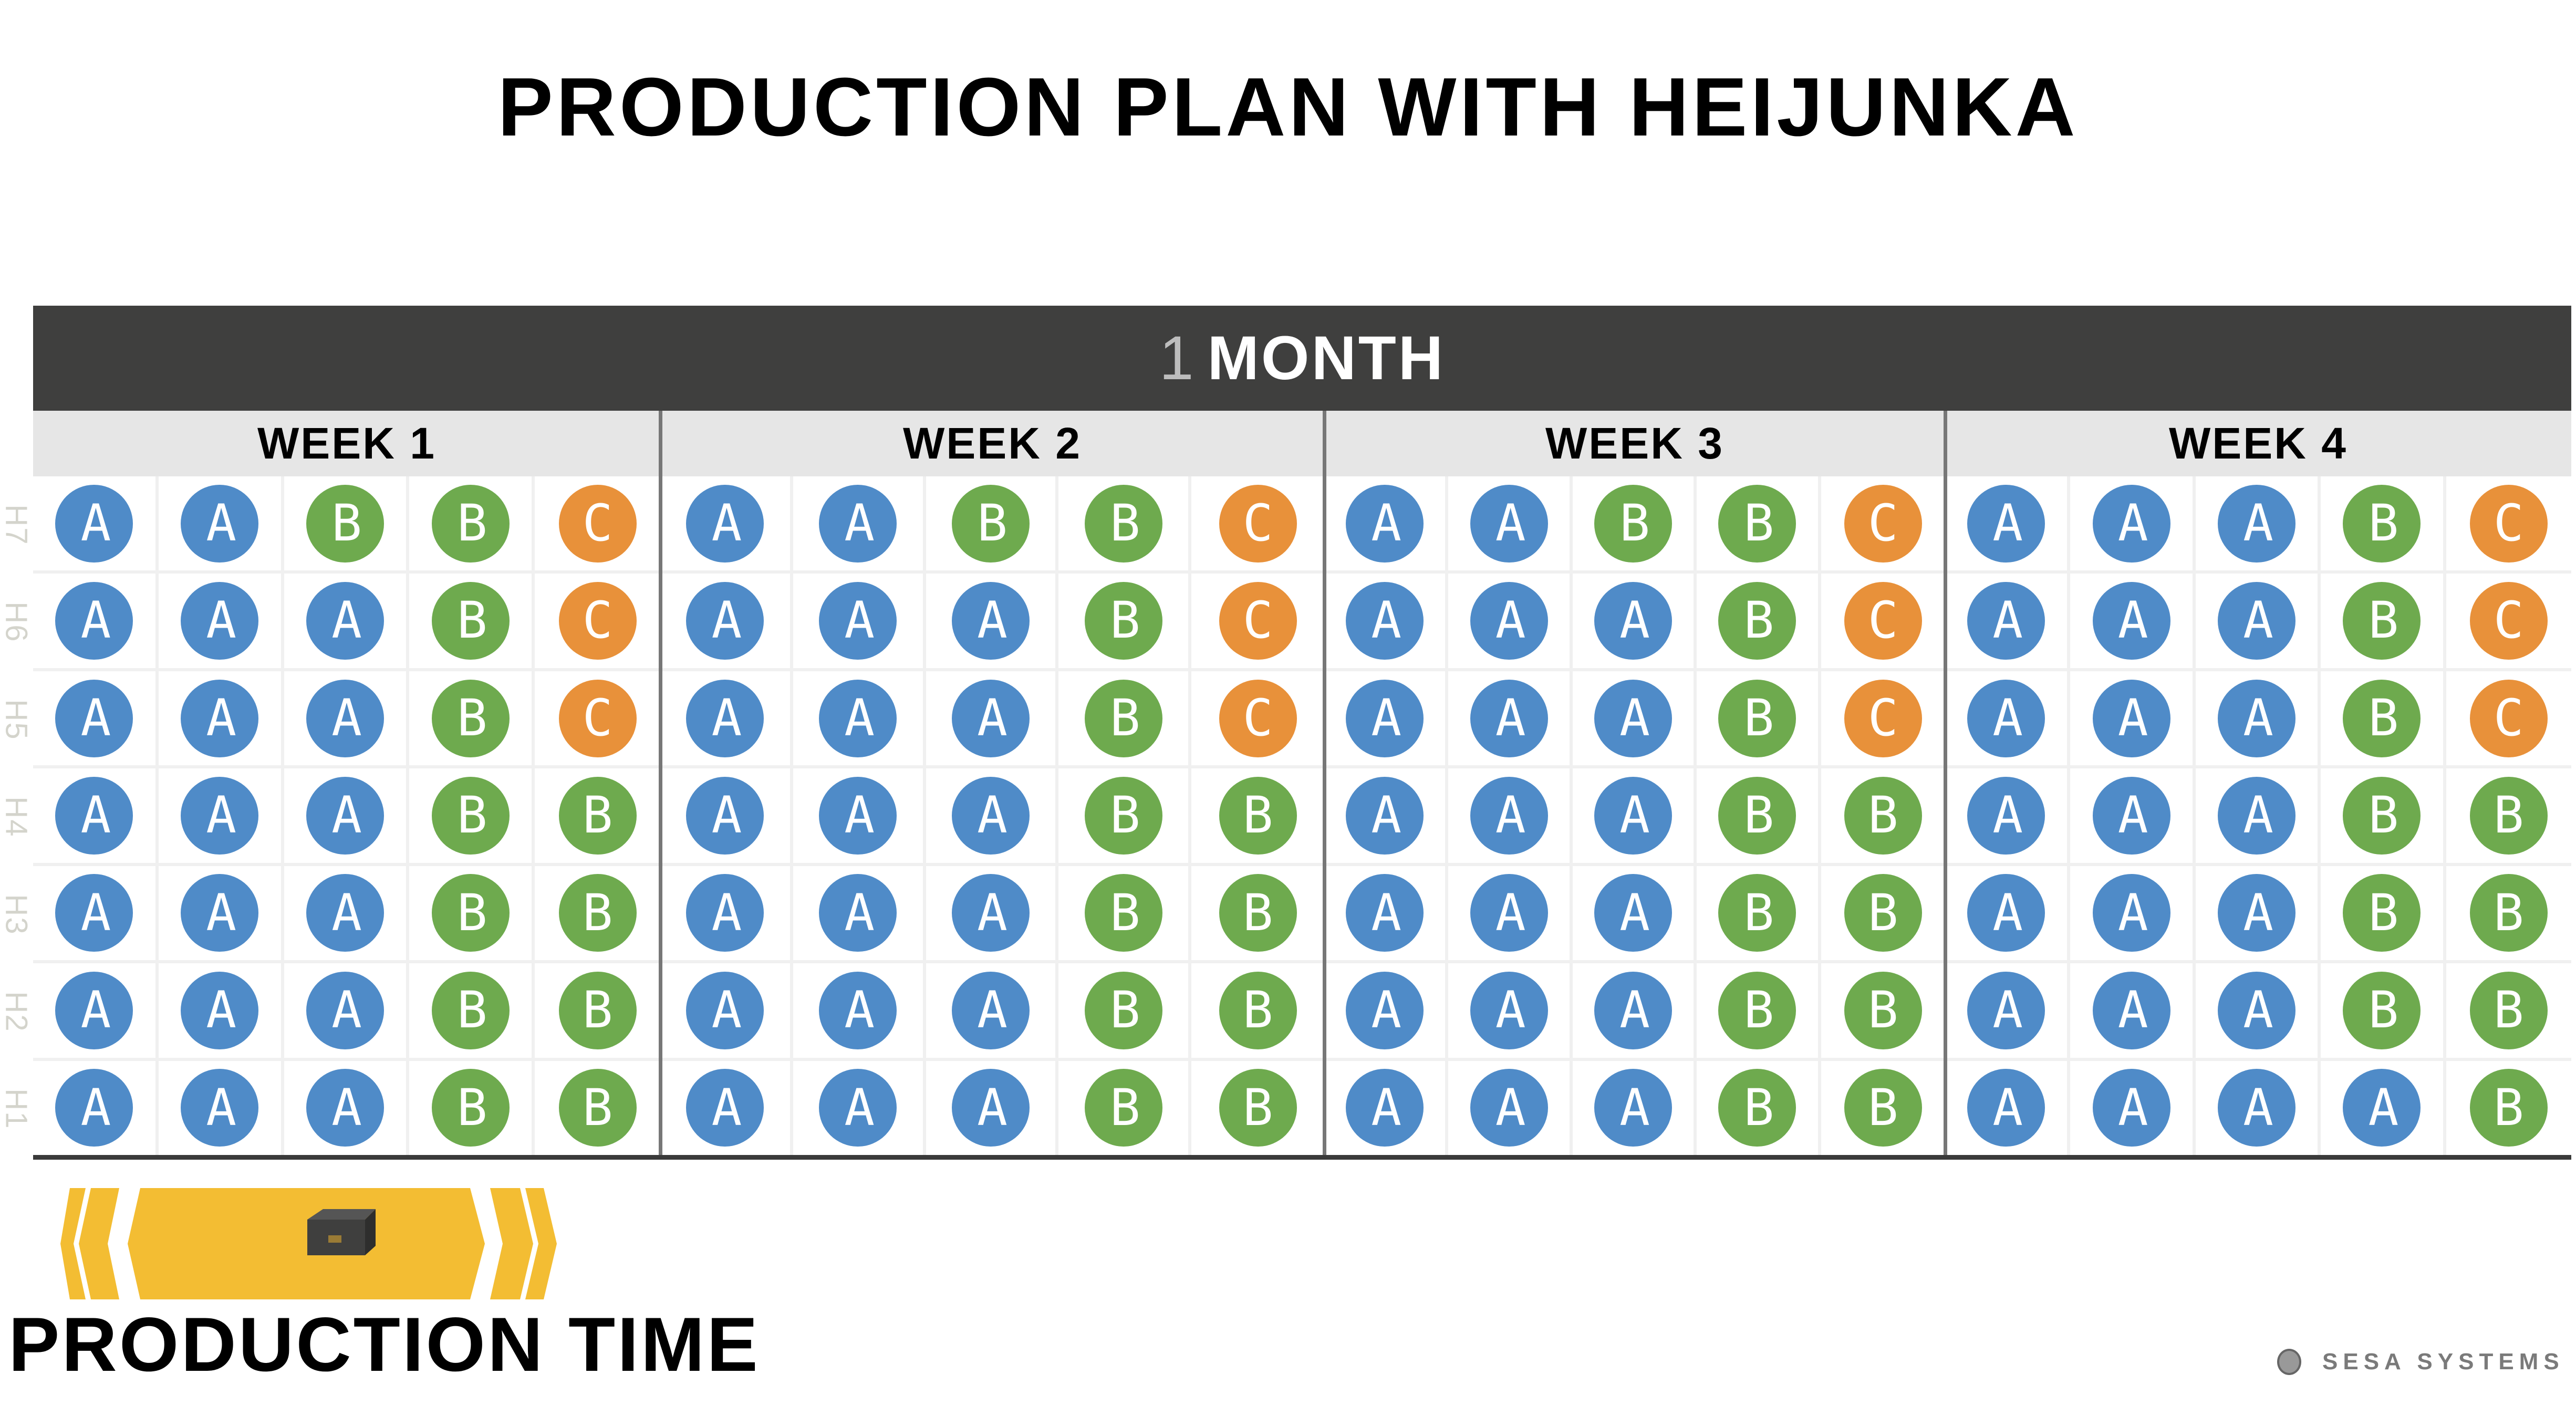  Describe the element at coordinates (1634, 444) in the screenshot. I see `week-header: WEEK 3` at that location.